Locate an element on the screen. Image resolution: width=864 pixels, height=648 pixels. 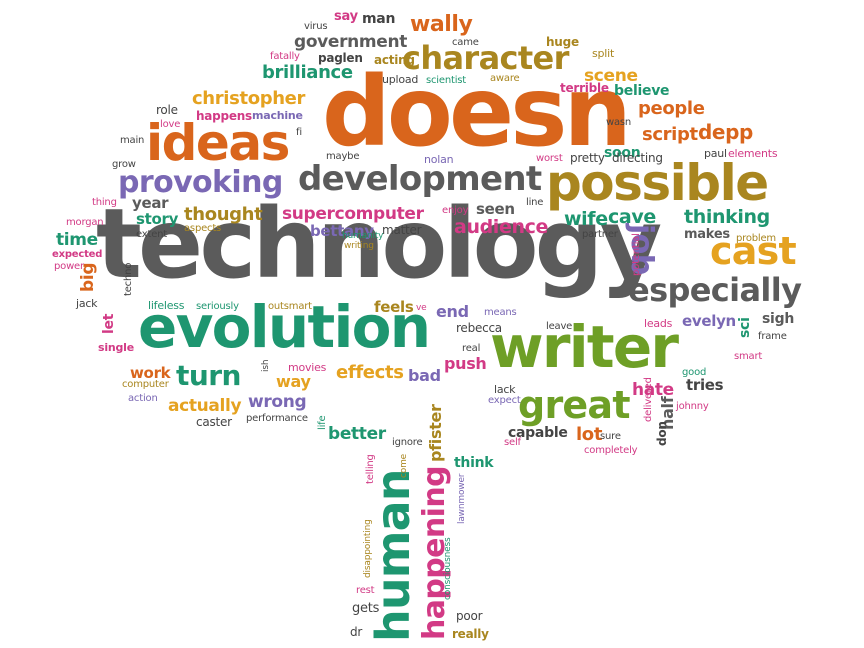
word-supercomputer: supercomputer is located at coordinates (353, 214).